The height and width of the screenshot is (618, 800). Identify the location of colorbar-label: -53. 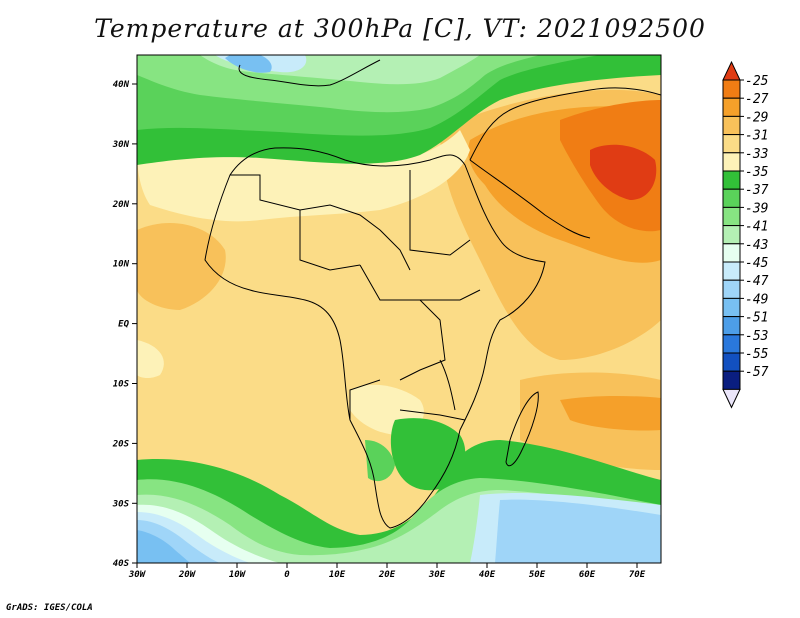
(756, 336).